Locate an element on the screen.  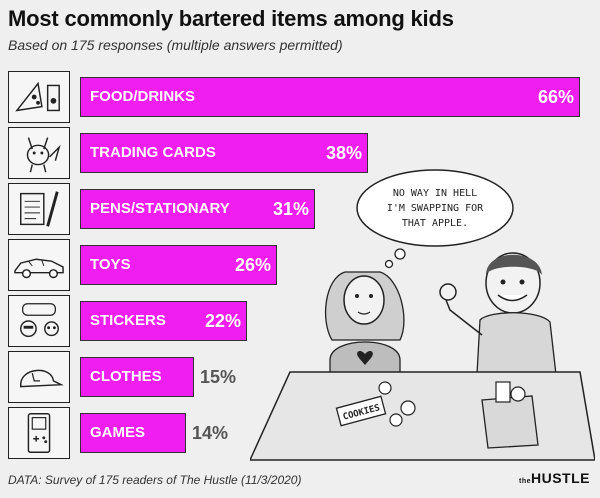
bar-category-label: TRADING CARDS is located at coordinates (153, 152).